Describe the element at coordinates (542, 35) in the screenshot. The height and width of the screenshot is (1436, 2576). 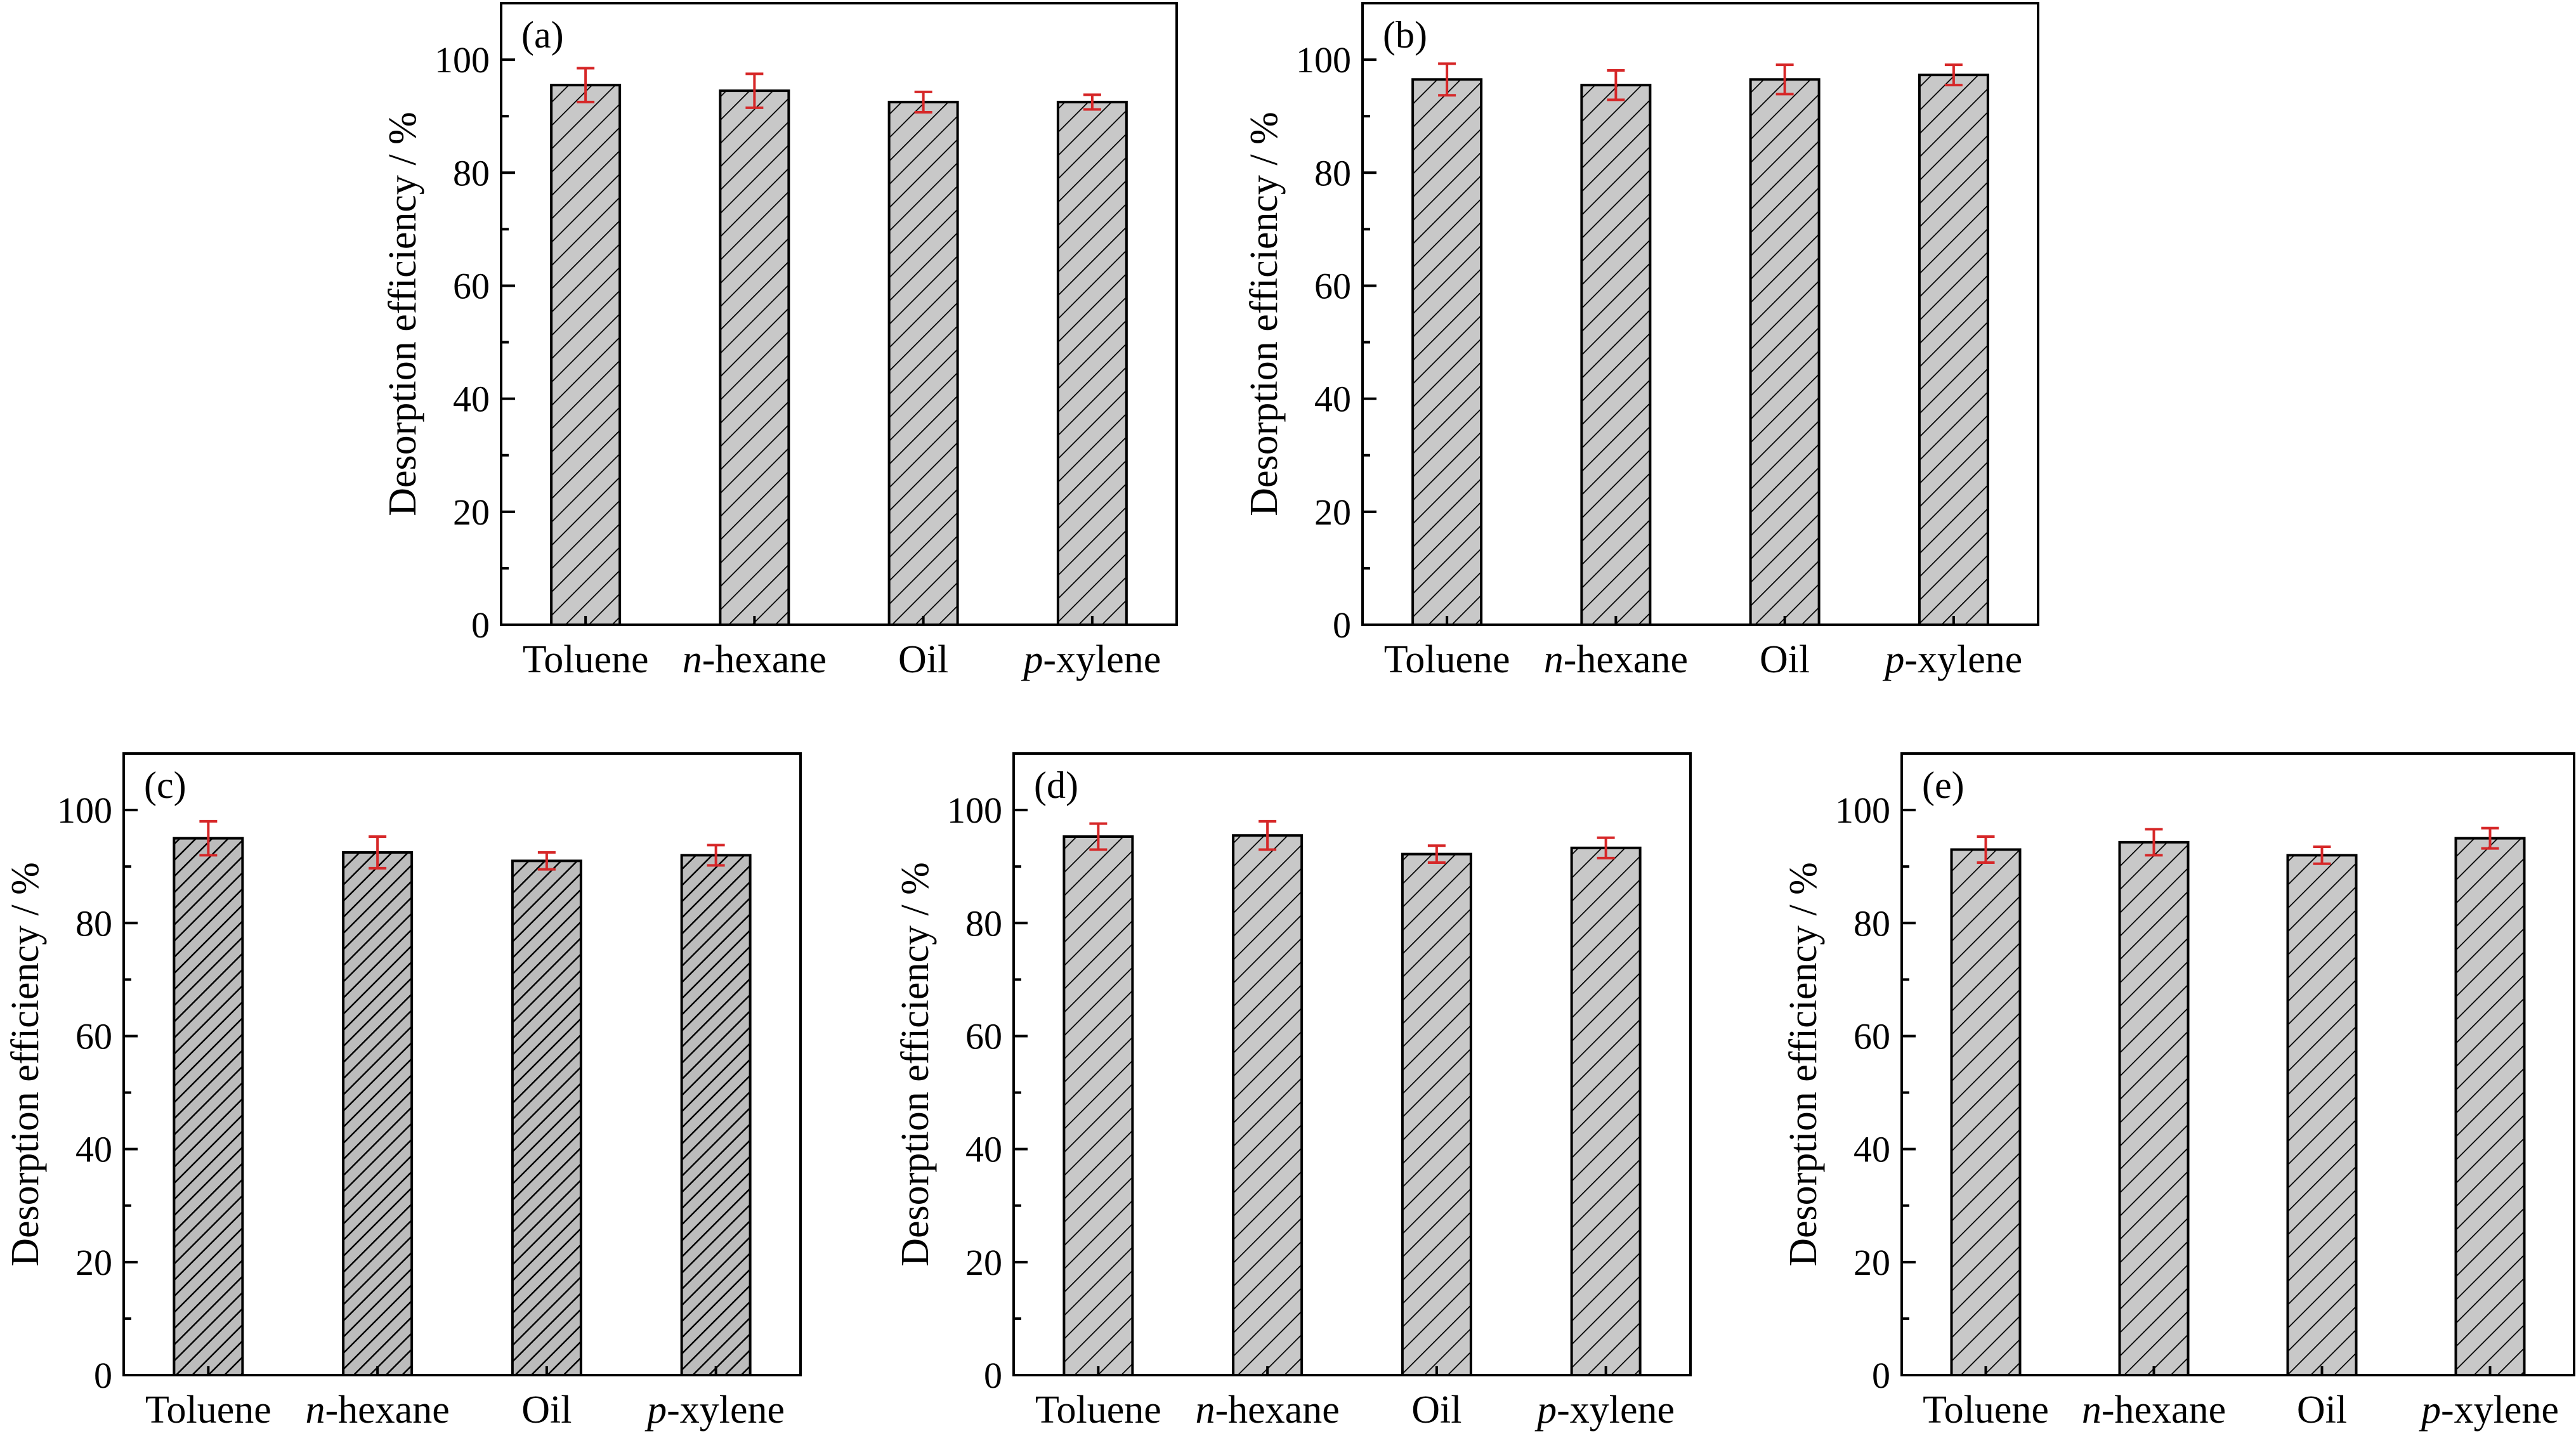
I see `panel-label: (a)` at that location.